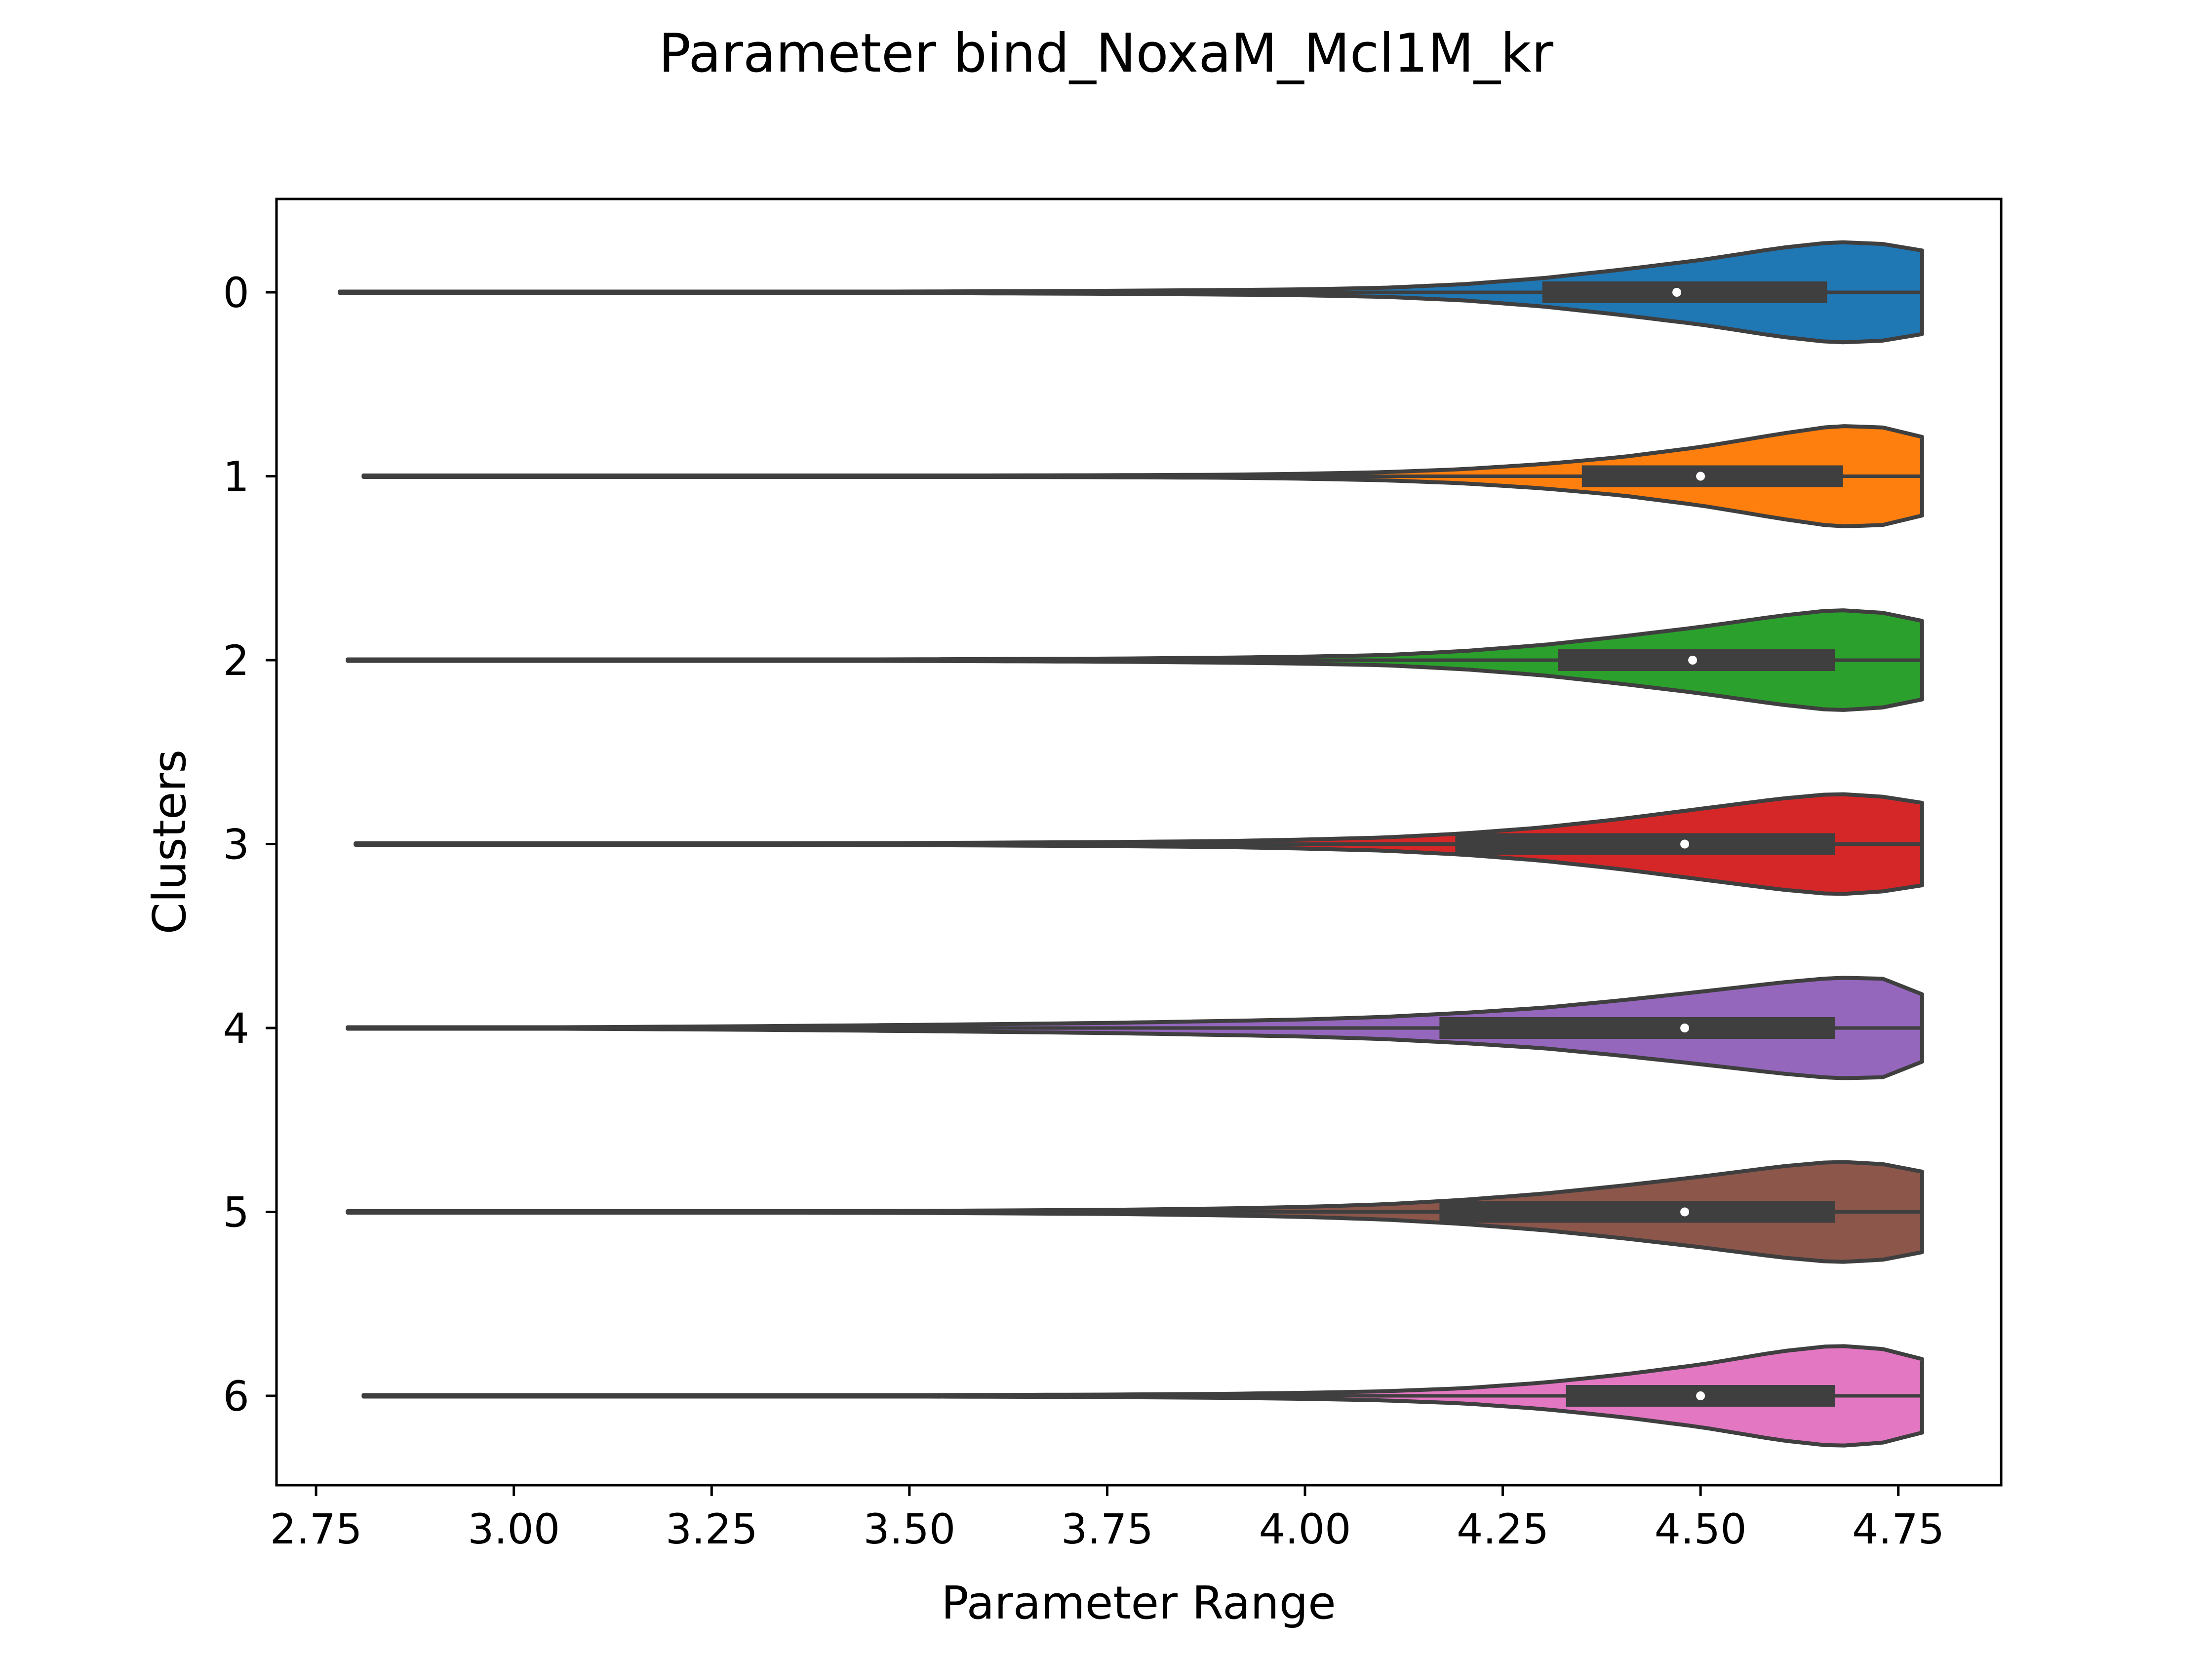 The image size is (2212, 1659). Describe the element at coordinates (236, 660) in the screenshot. I see `y-tick-label: 2` at that location.